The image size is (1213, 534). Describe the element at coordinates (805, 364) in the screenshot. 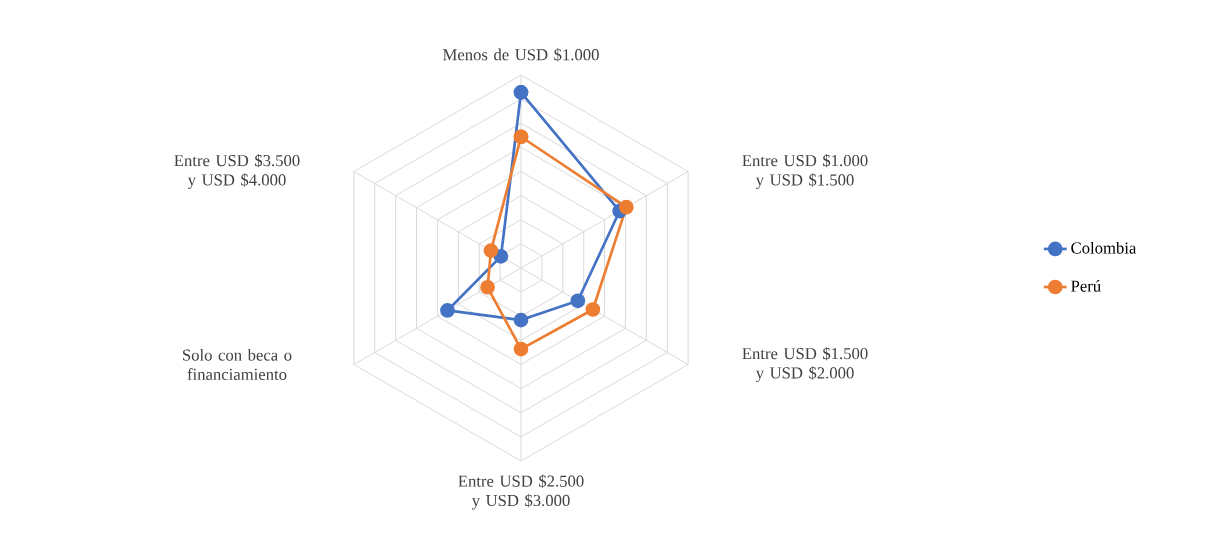

I see `spoke-label: Entre USD $1.500 y USD $2.000` at that location.